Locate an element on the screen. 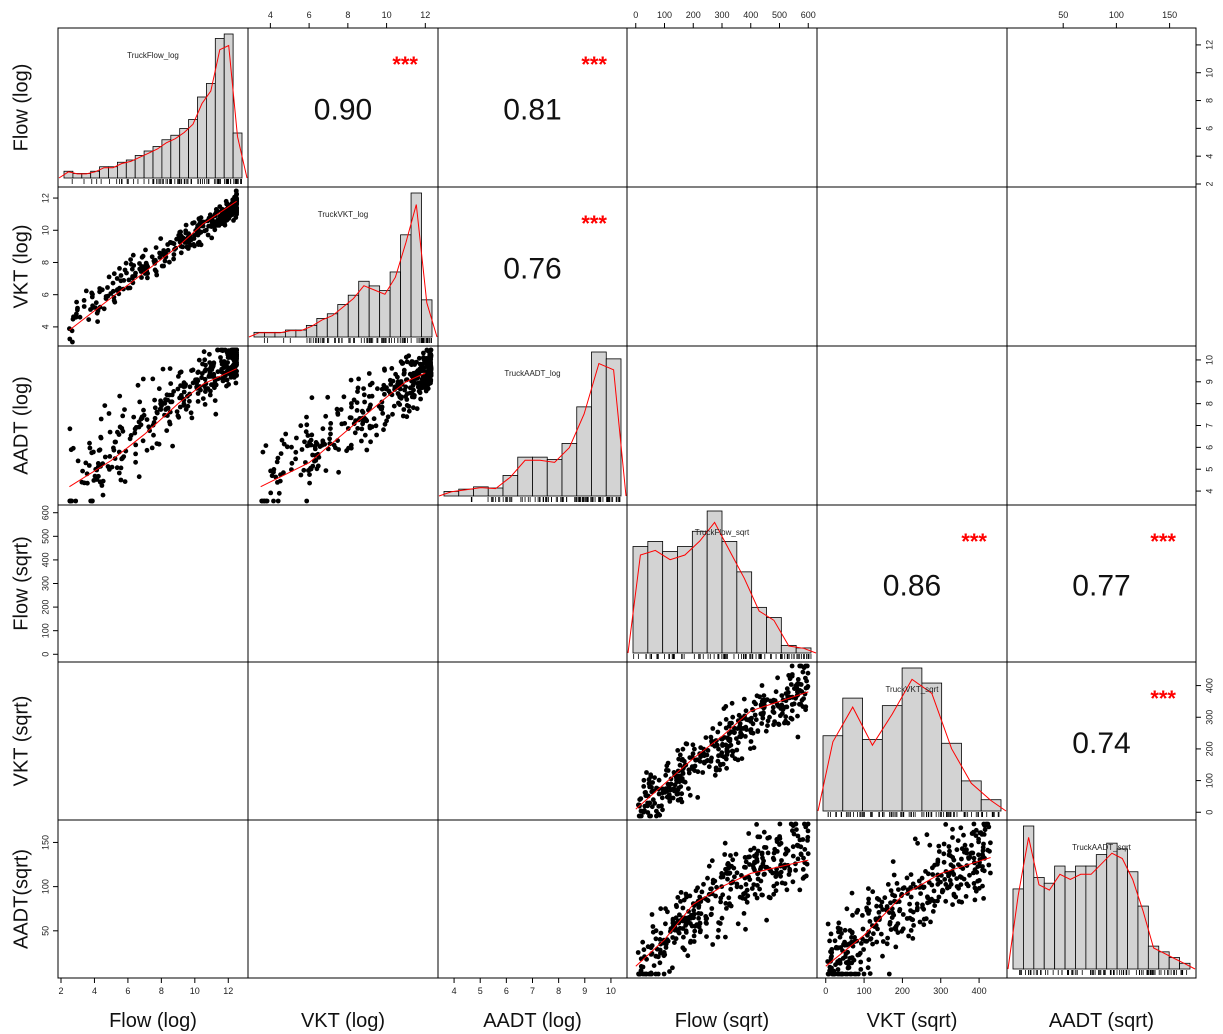  tick-label: 12 is located at coordinates (425, 15).